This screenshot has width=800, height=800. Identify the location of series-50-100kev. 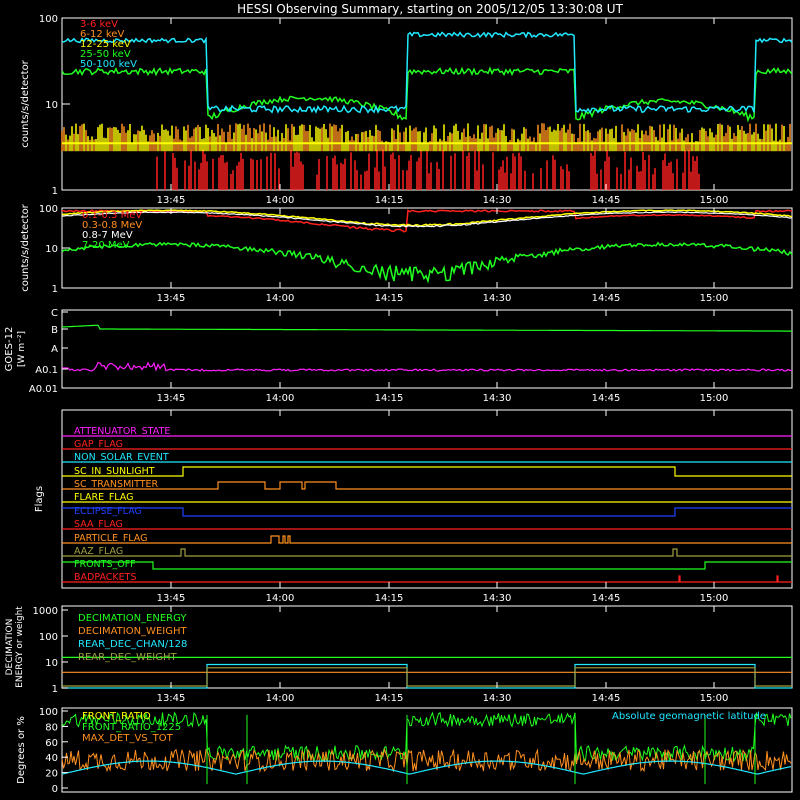
(427, 72).